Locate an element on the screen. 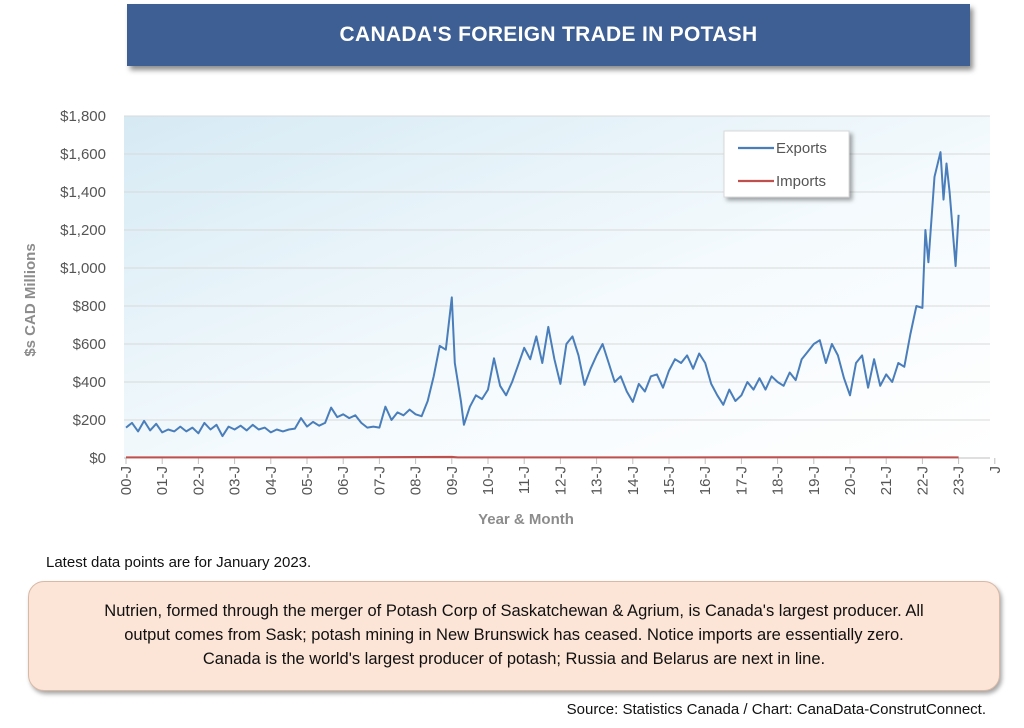  x-tick-label: 05-J is located at coordinates (307, 480).